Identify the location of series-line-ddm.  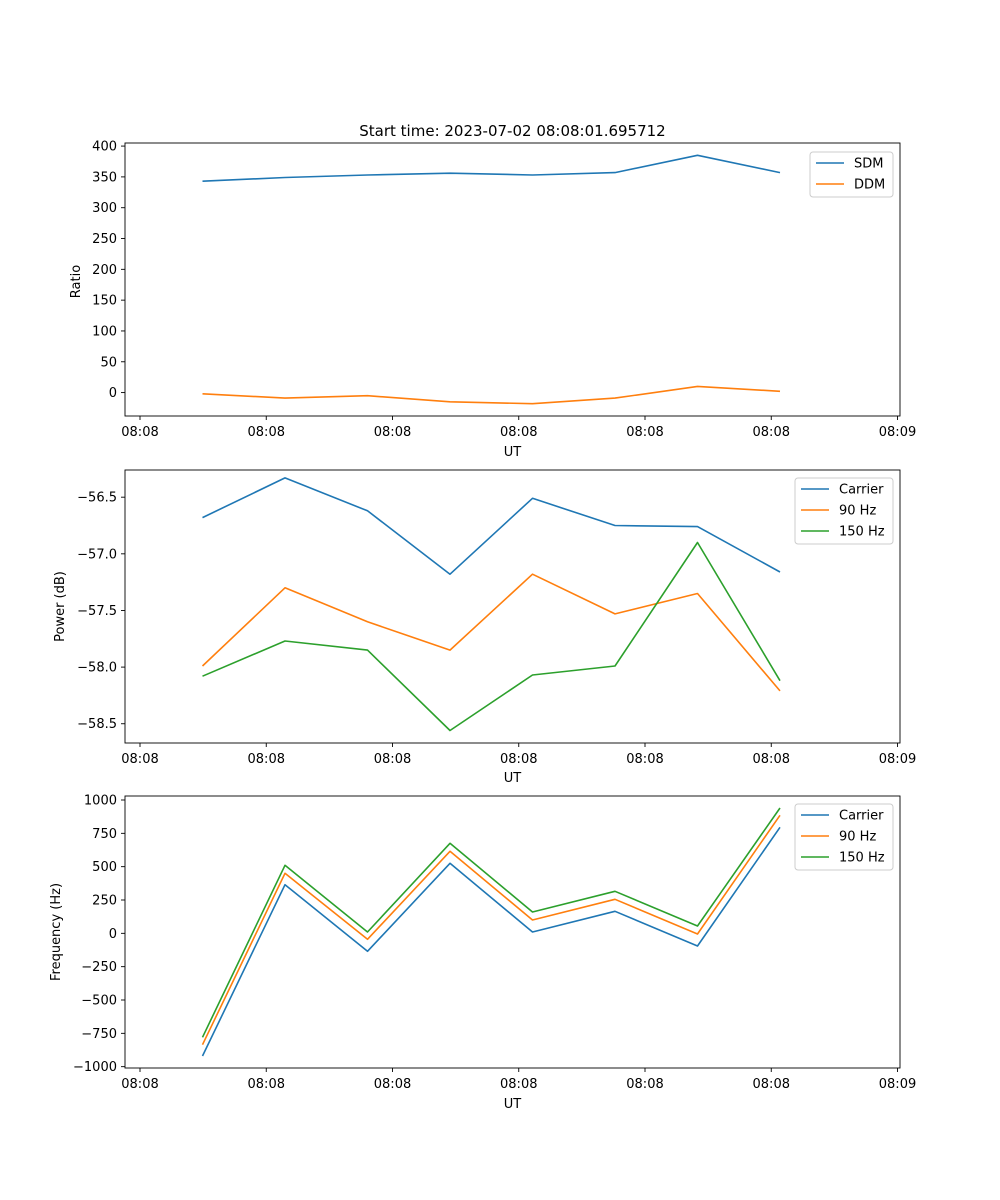
(491, 395).